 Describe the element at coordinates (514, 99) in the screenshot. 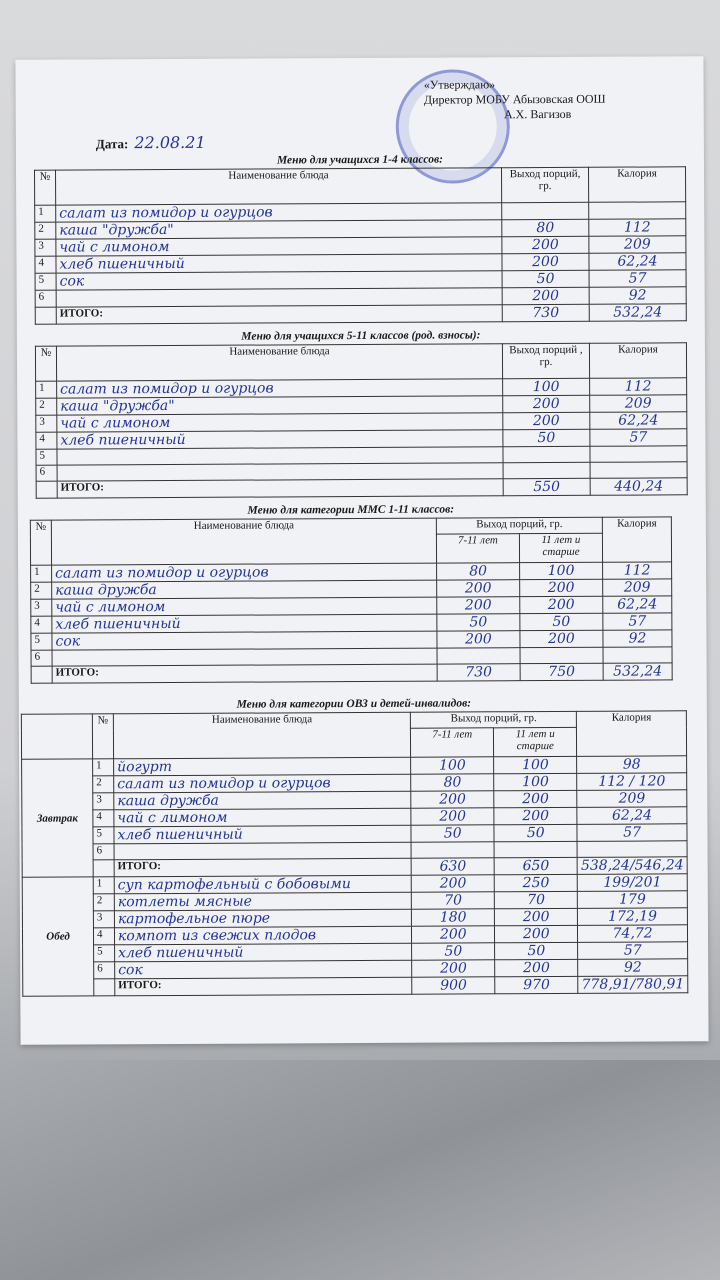

I see `director-label: Директор МОБУ Абызовская ООШ` at that location.